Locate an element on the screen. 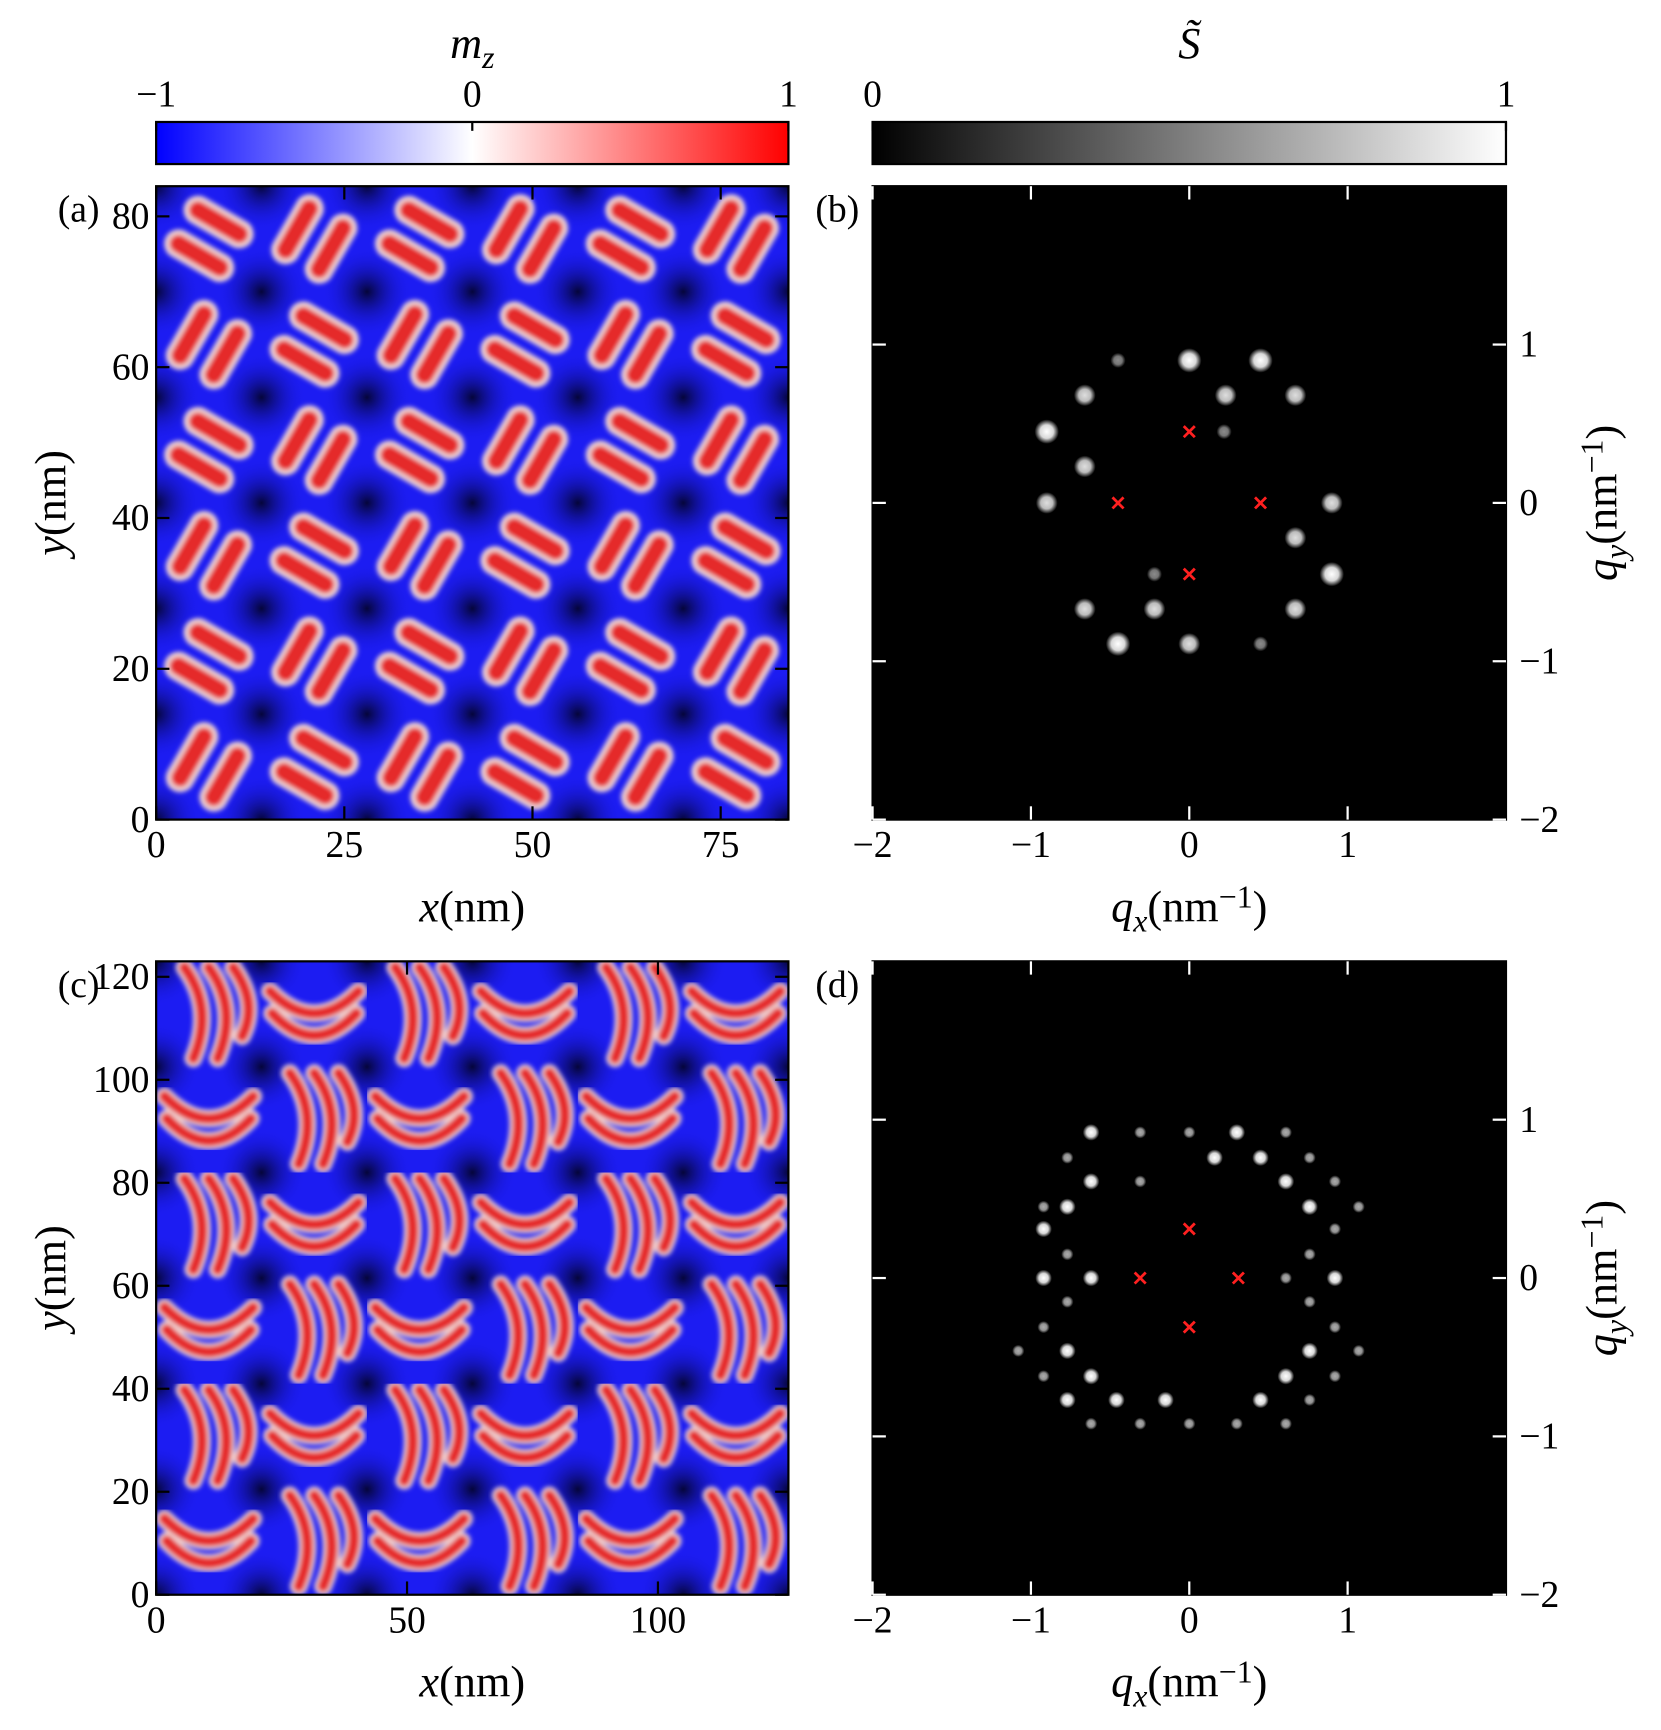  y-tick-label: 100 is located at coordinates (121, 1080).